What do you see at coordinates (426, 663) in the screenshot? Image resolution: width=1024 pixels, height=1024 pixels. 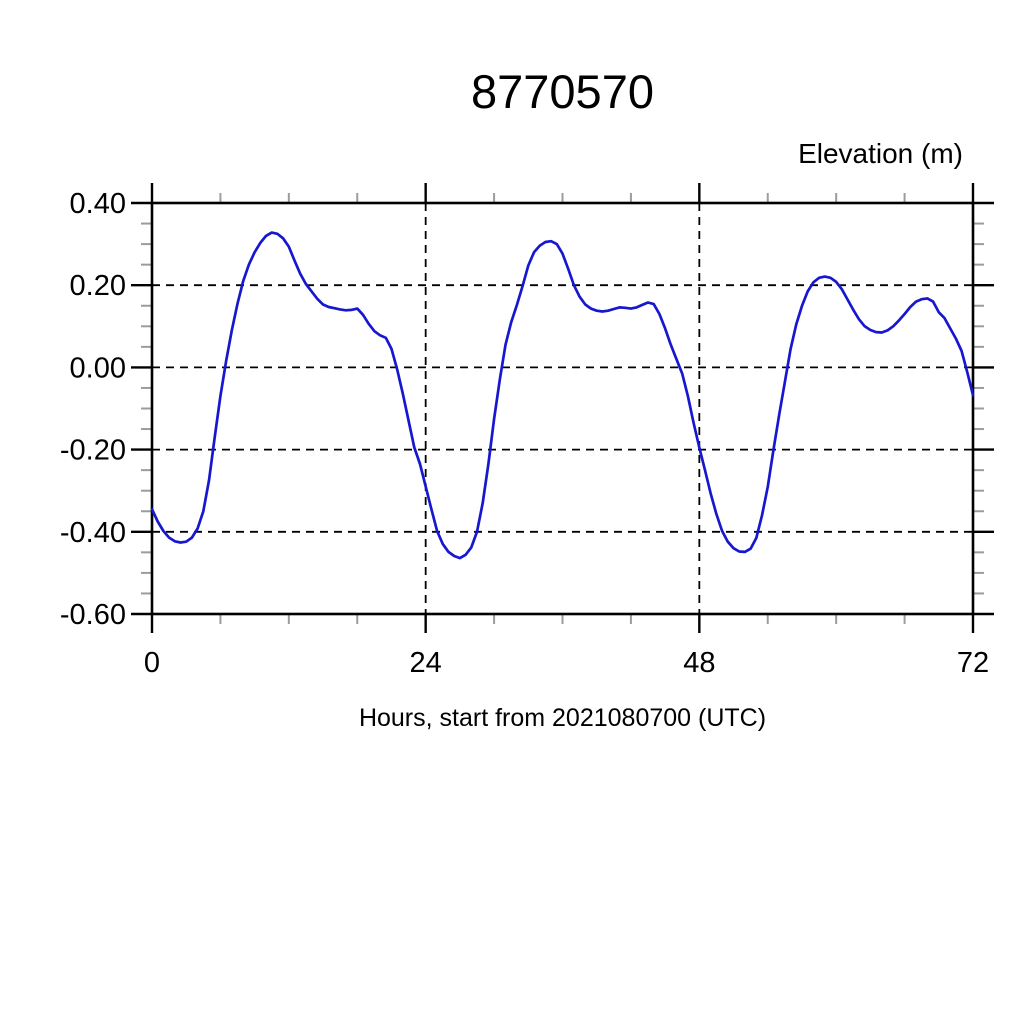 I see `x-tick-label: 24` at bounding box center [426, 663].